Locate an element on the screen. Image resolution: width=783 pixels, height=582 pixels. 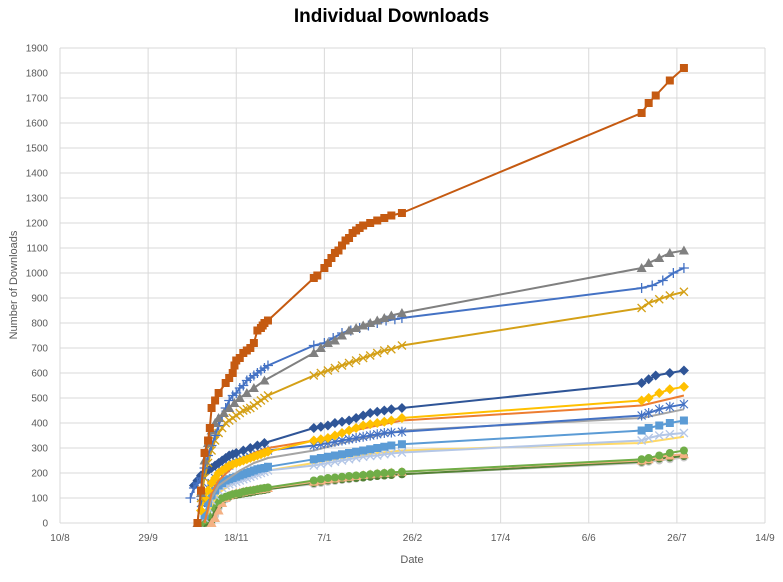
series-line is located at coordinates (444, 467).